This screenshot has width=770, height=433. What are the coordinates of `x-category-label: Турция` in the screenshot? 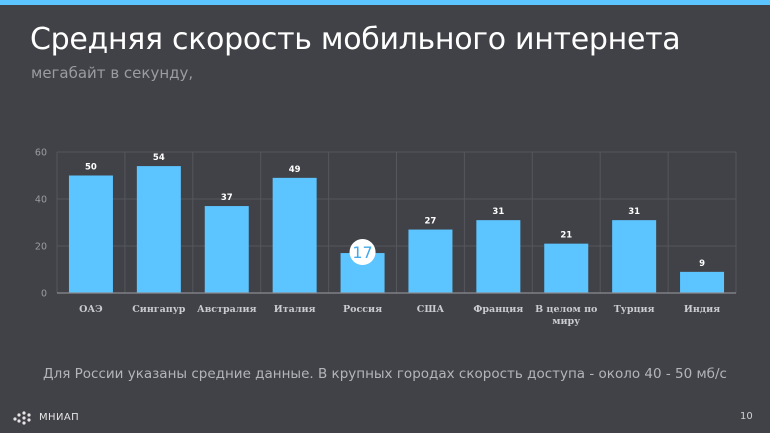 It's located at (634, 309).